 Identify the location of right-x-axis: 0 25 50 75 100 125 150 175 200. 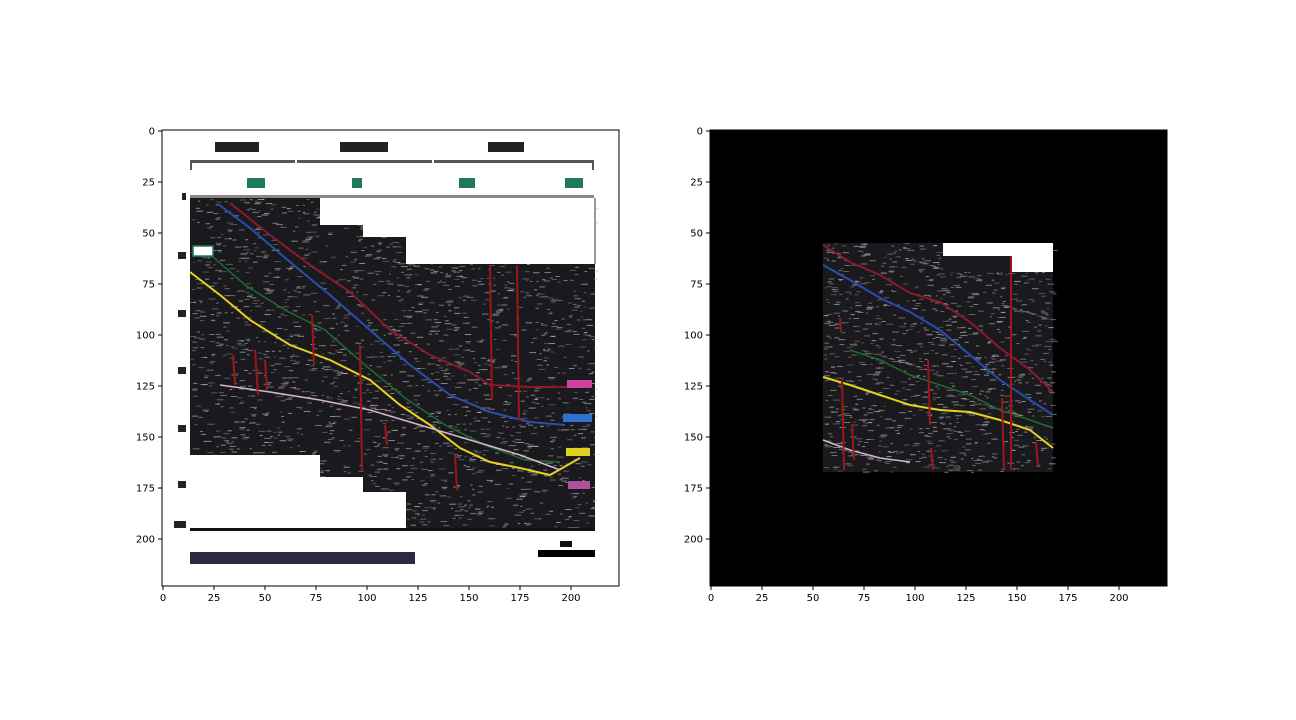
(918, 595).